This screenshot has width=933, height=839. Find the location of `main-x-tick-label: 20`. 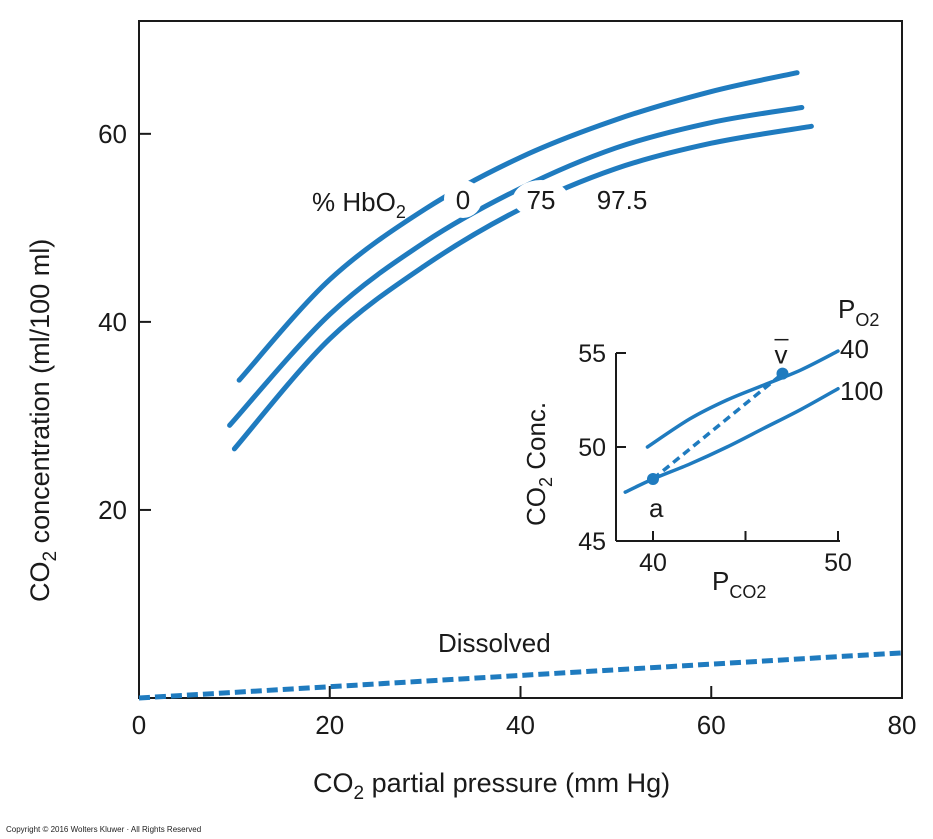

main-x-tick-label: 20 is located at coordinates (329, 725).